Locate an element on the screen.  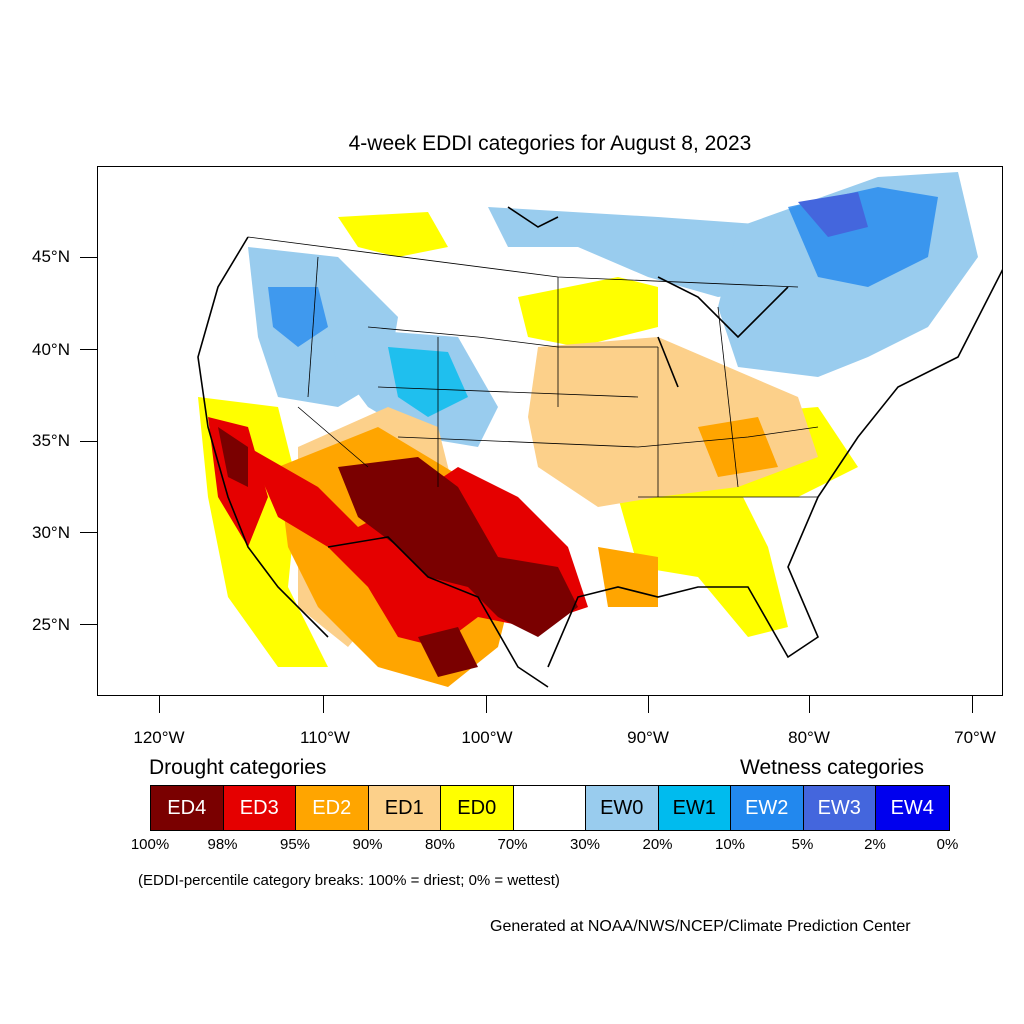
lon-label-110w: 110°W is located at coordinates (325, 737).